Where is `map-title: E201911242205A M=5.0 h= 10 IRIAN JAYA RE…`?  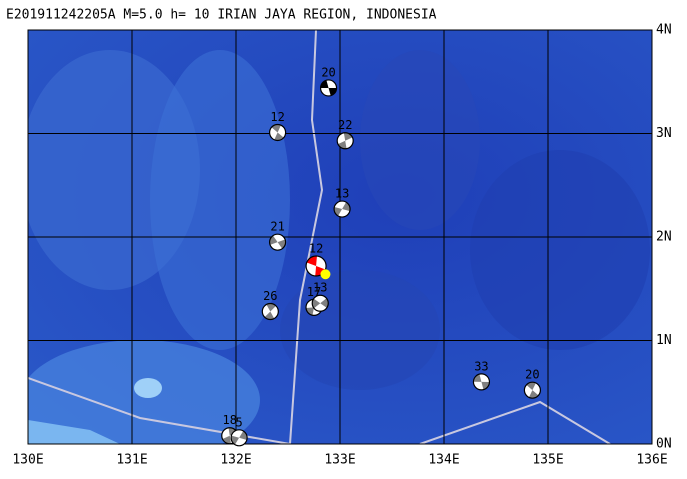
map-title: E201911242205A M=5.0 h= 10 IRIAN JAYA RE… is located at coordinates (221, 15).